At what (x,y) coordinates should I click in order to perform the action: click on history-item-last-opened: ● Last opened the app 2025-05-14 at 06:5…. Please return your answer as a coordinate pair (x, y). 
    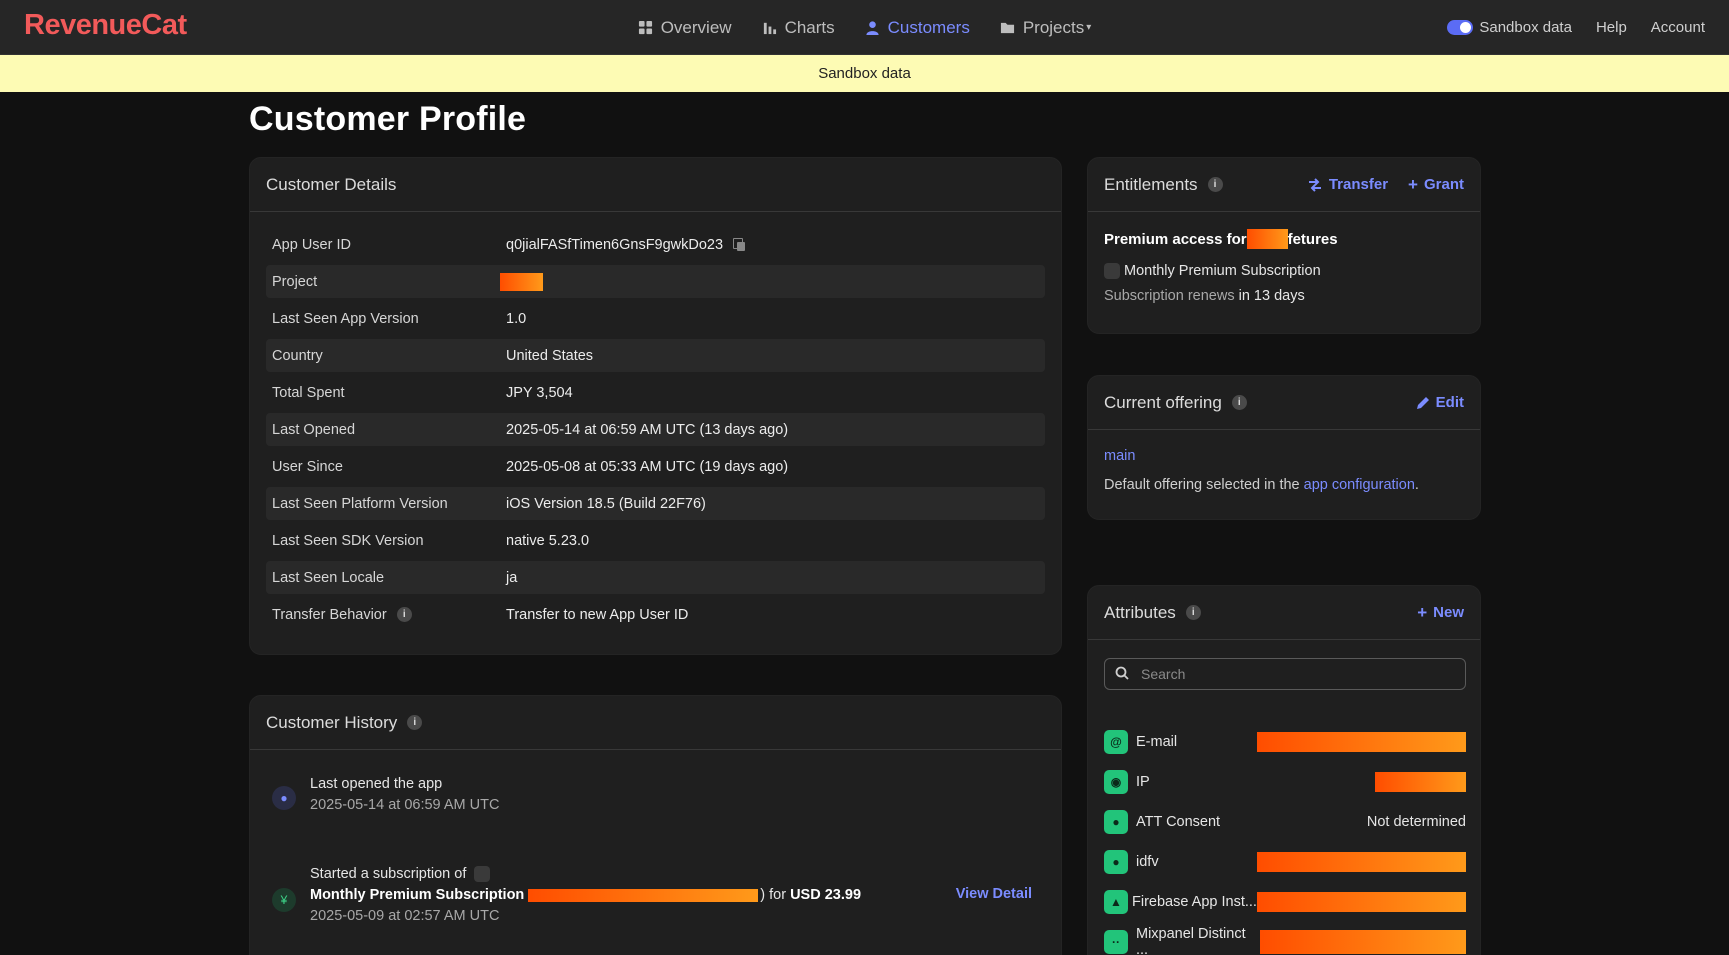
    Looking at the image, I should click on (385, 794).